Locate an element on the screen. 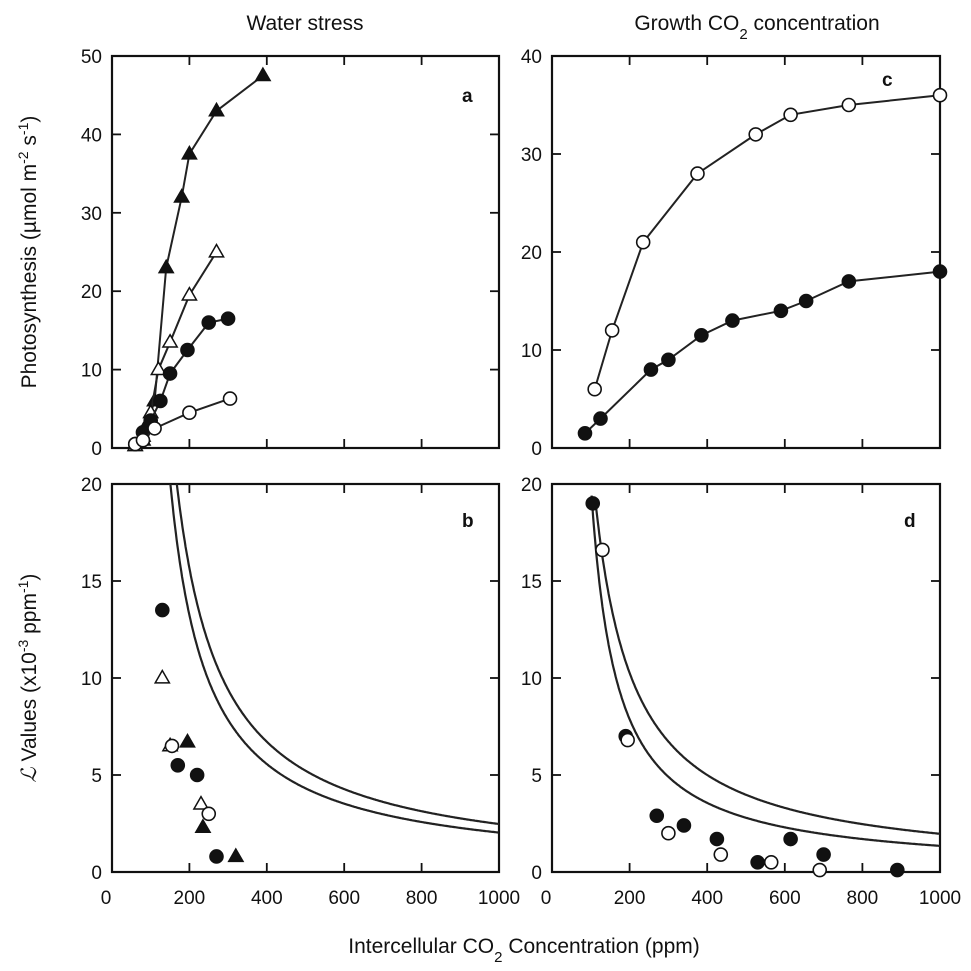  panel-c-letter: c is located at coordinates (887, 80).